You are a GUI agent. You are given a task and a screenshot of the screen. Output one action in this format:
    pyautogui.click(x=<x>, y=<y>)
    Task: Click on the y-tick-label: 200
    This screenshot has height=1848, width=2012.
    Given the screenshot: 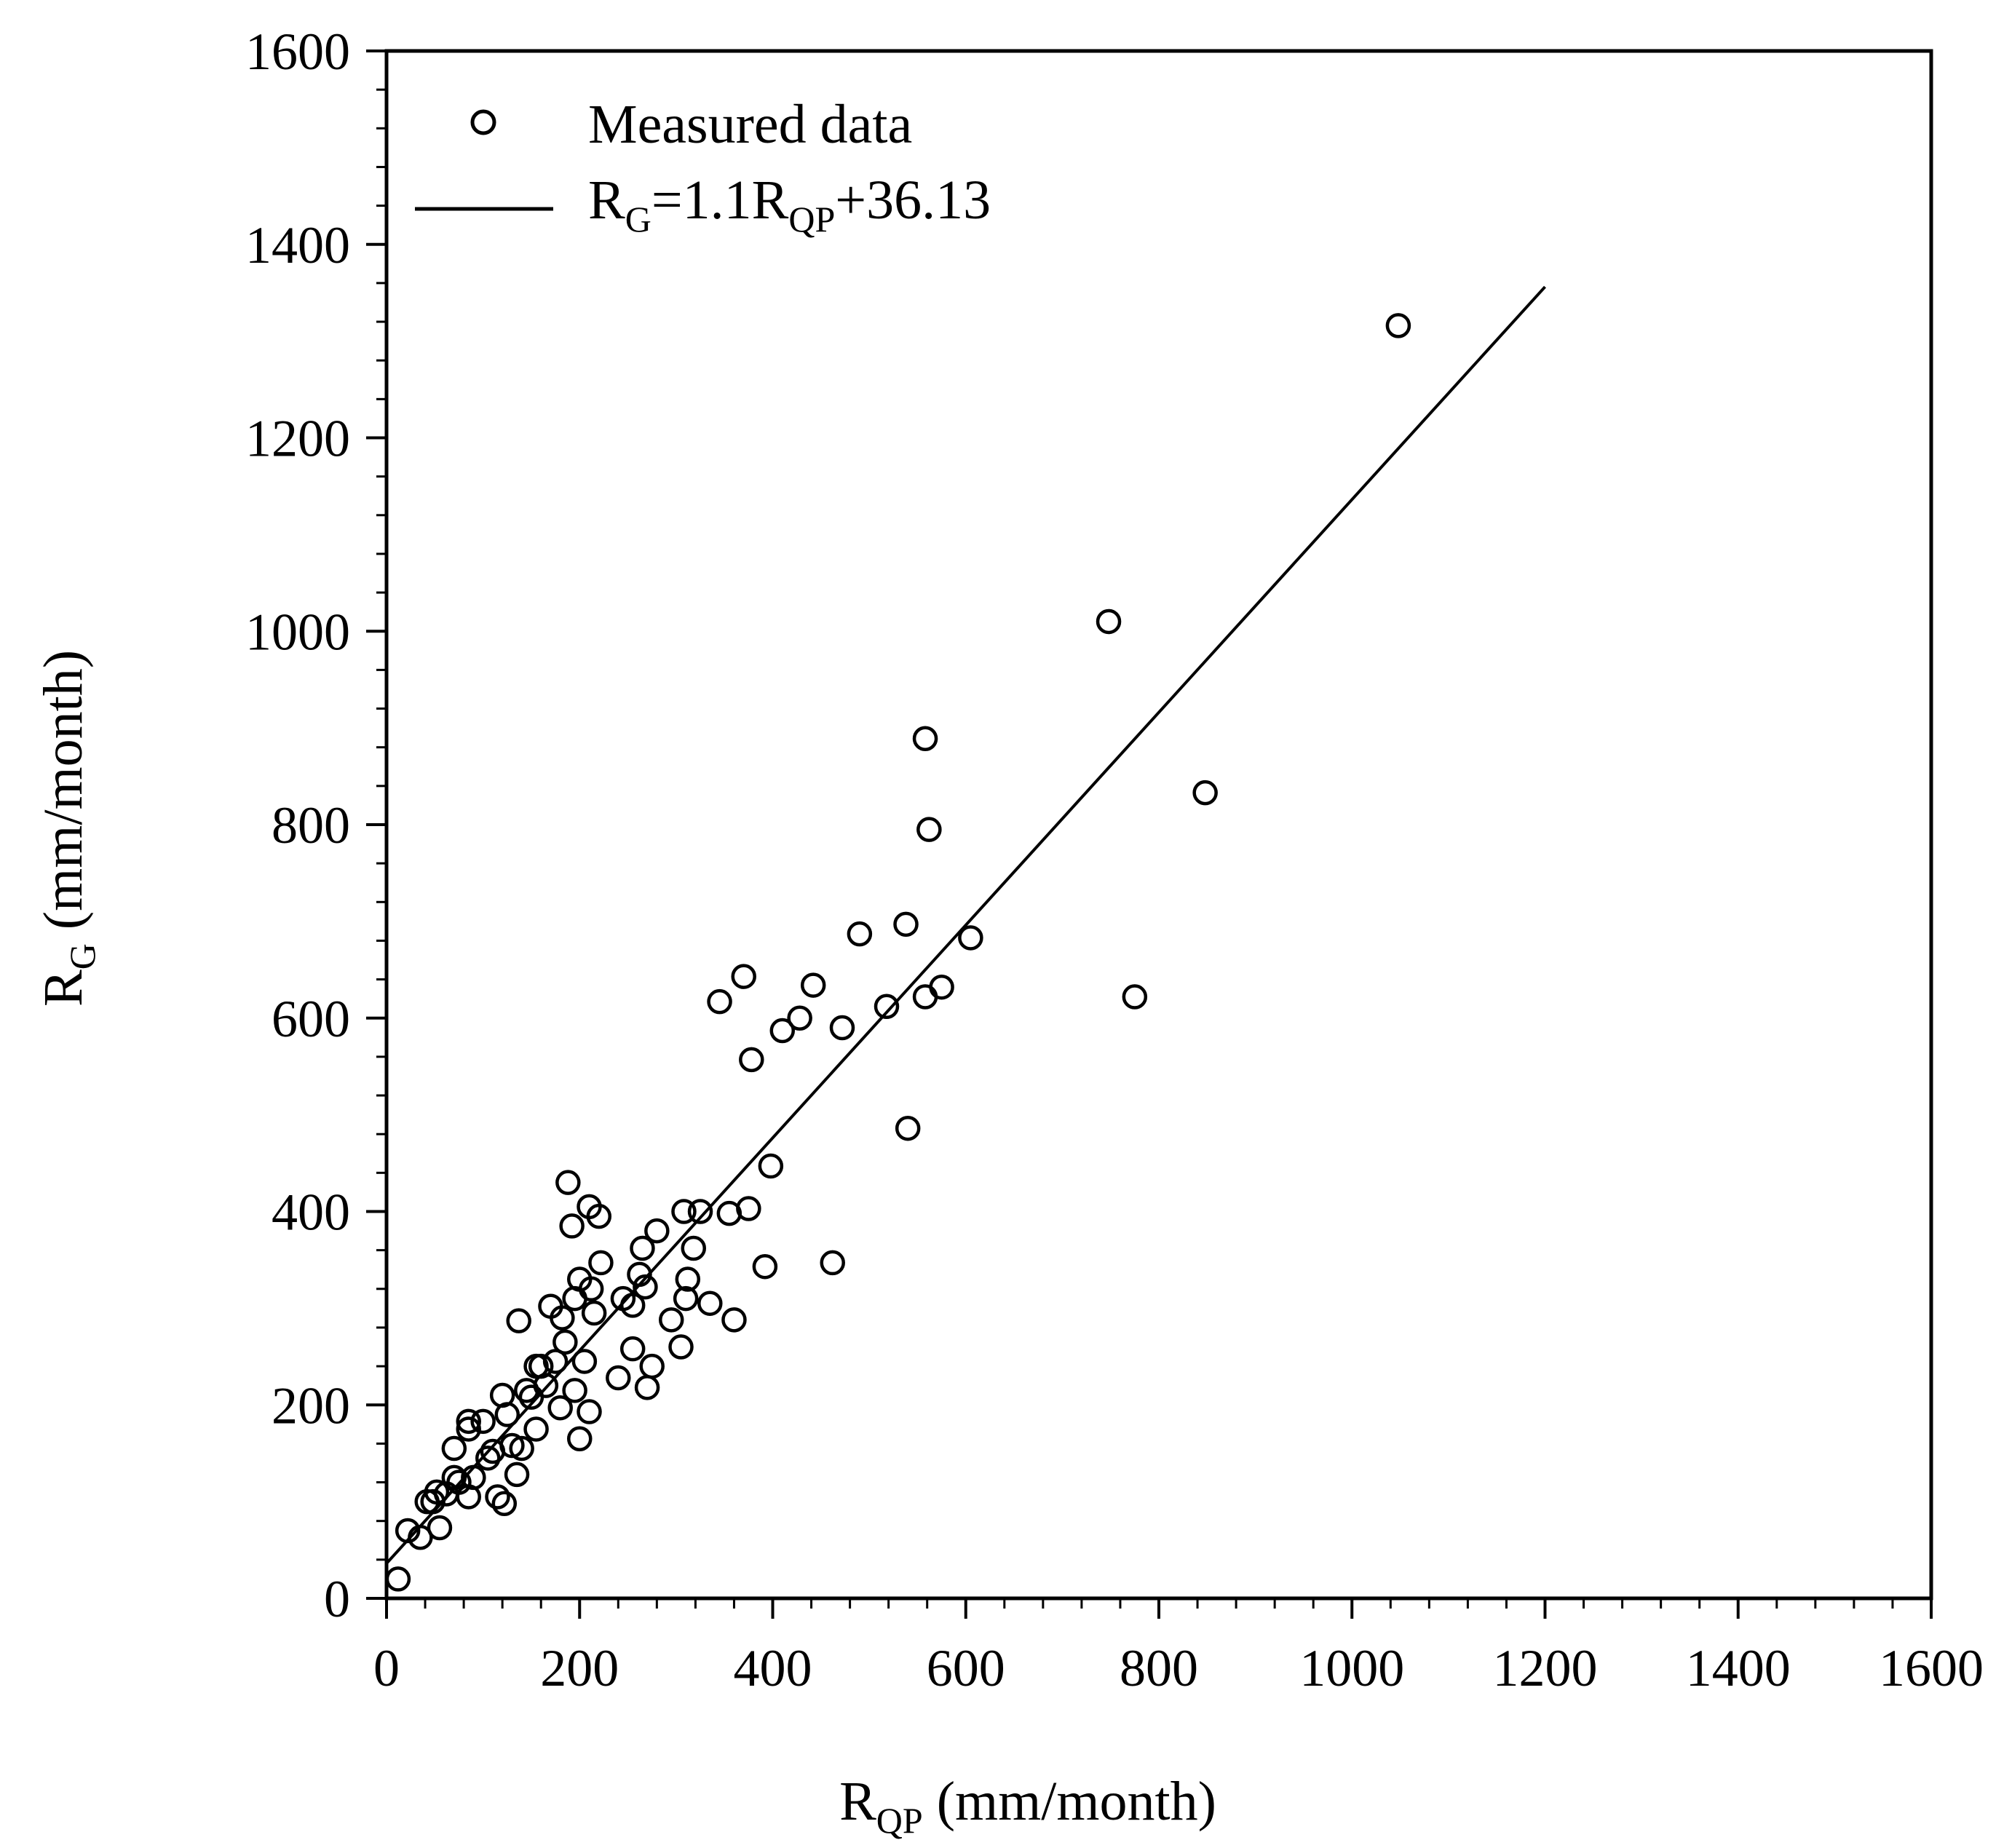 What is the action you would take?
    pyautogui.click(x=311, y=1405)
    